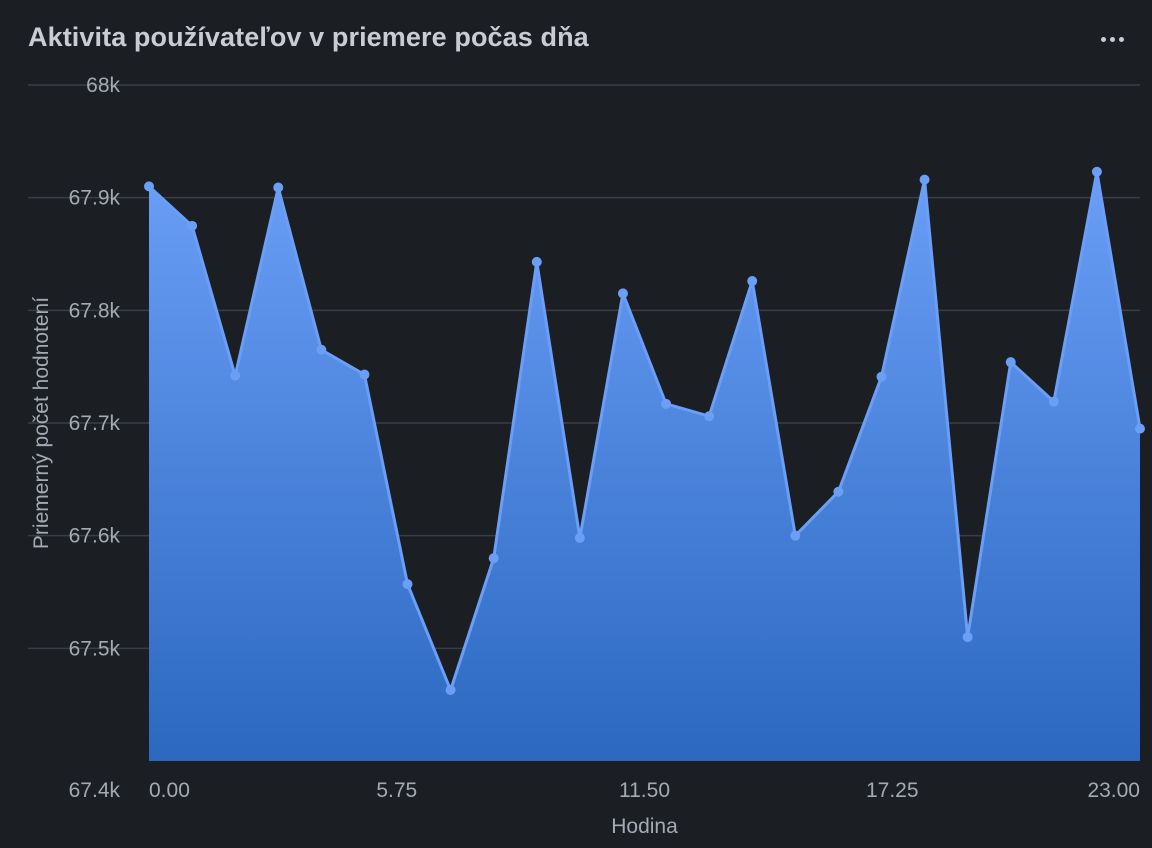  Describe the element at coordinates (95, 536) in the screenshot. I see `y-tick-label: 67.6k` at that location.